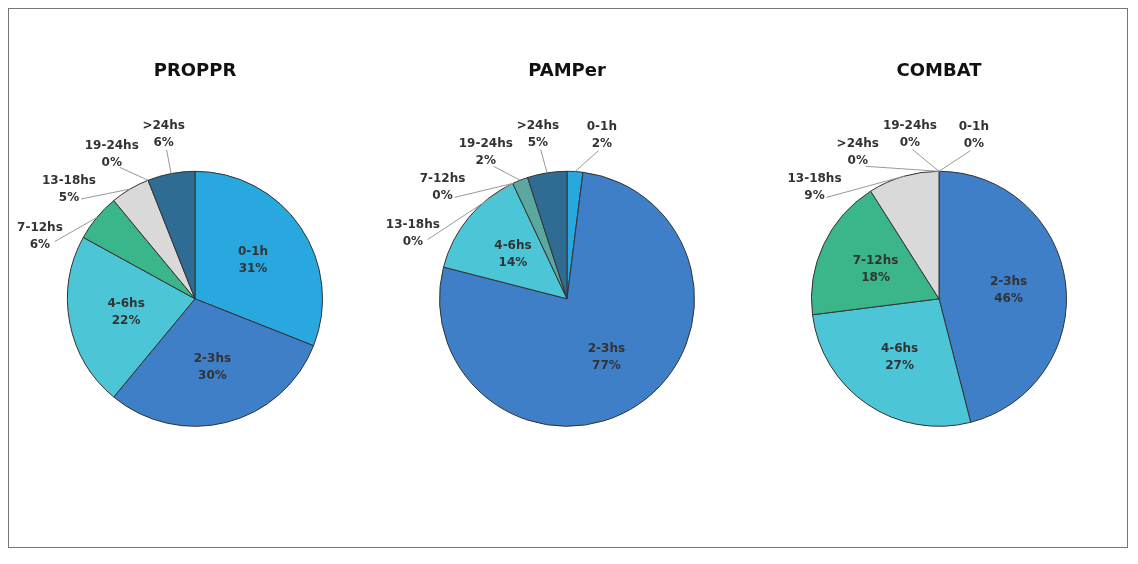  What do you see at coordinates (899, 364) in the screenshot?
I see `data-label: 27%` at bounding box center [899, 364].